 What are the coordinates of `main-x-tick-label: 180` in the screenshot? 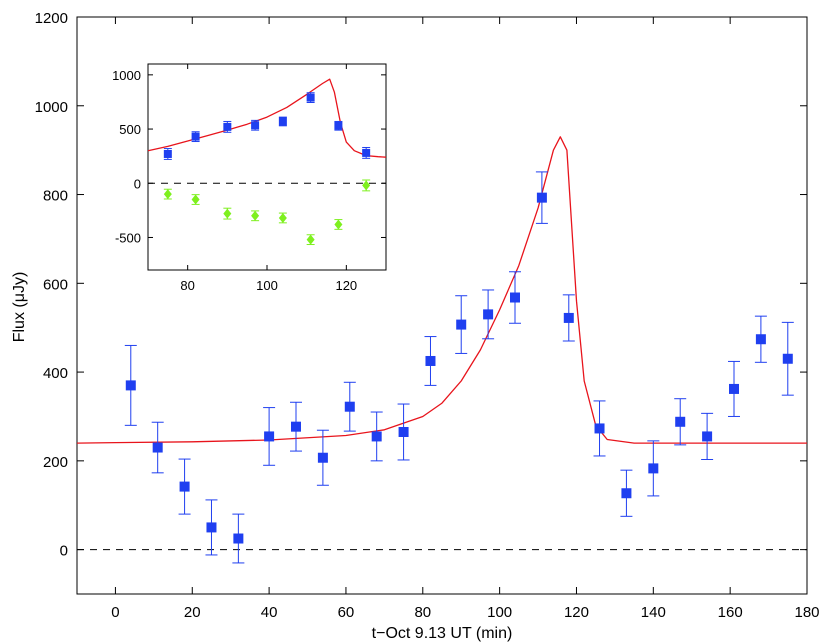 It's located at (806, 612).